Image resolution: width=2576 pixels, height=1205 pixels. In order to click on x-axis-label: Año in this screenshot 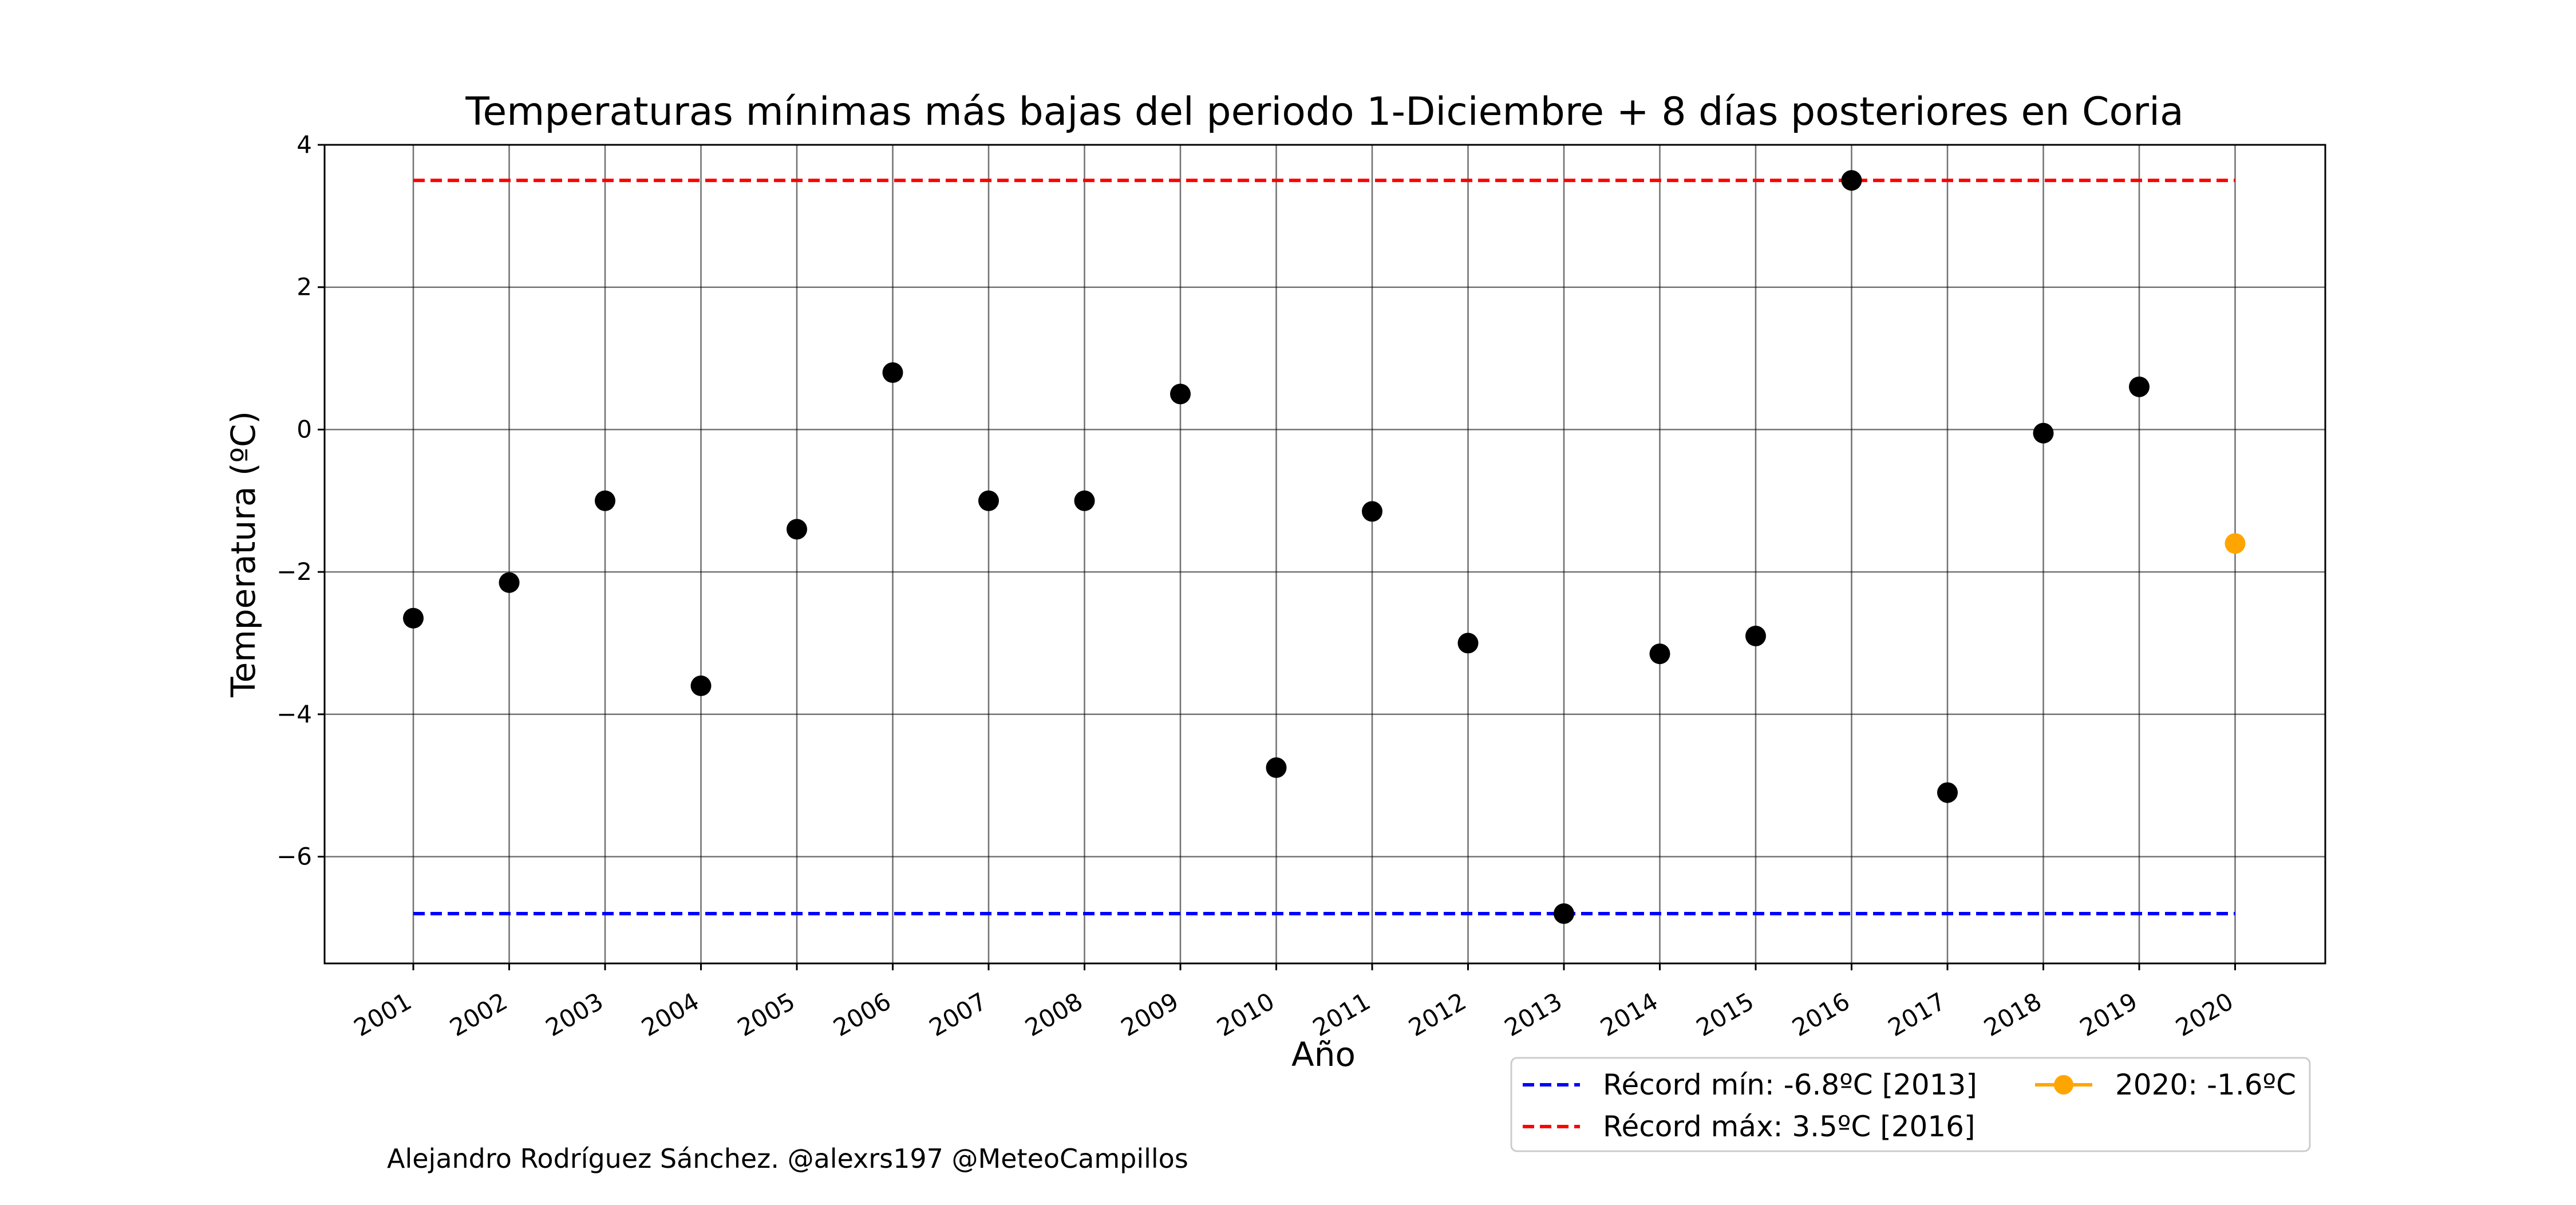, I will do `click(1323, 1054)`.